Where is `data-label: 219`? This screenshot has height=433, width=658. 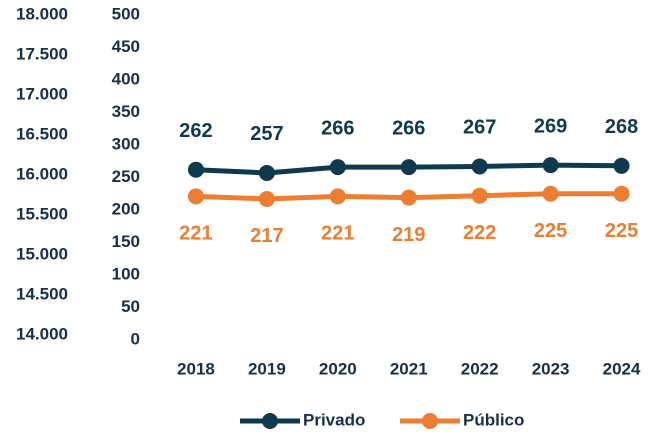
data-label: 219 is located at coordinates (408, 235).